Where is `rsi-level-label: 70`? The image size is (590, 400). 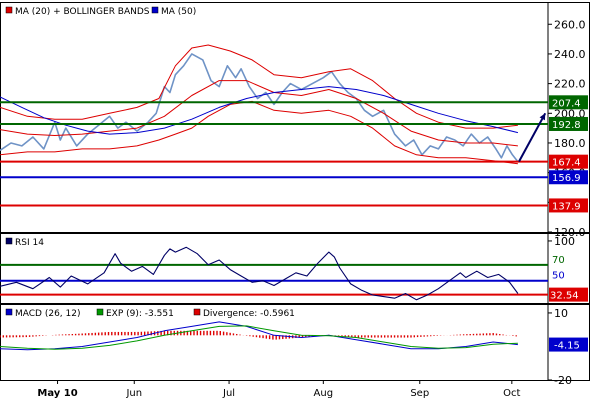
rsi-level-label: 70 is located at coordinates (558, 260).